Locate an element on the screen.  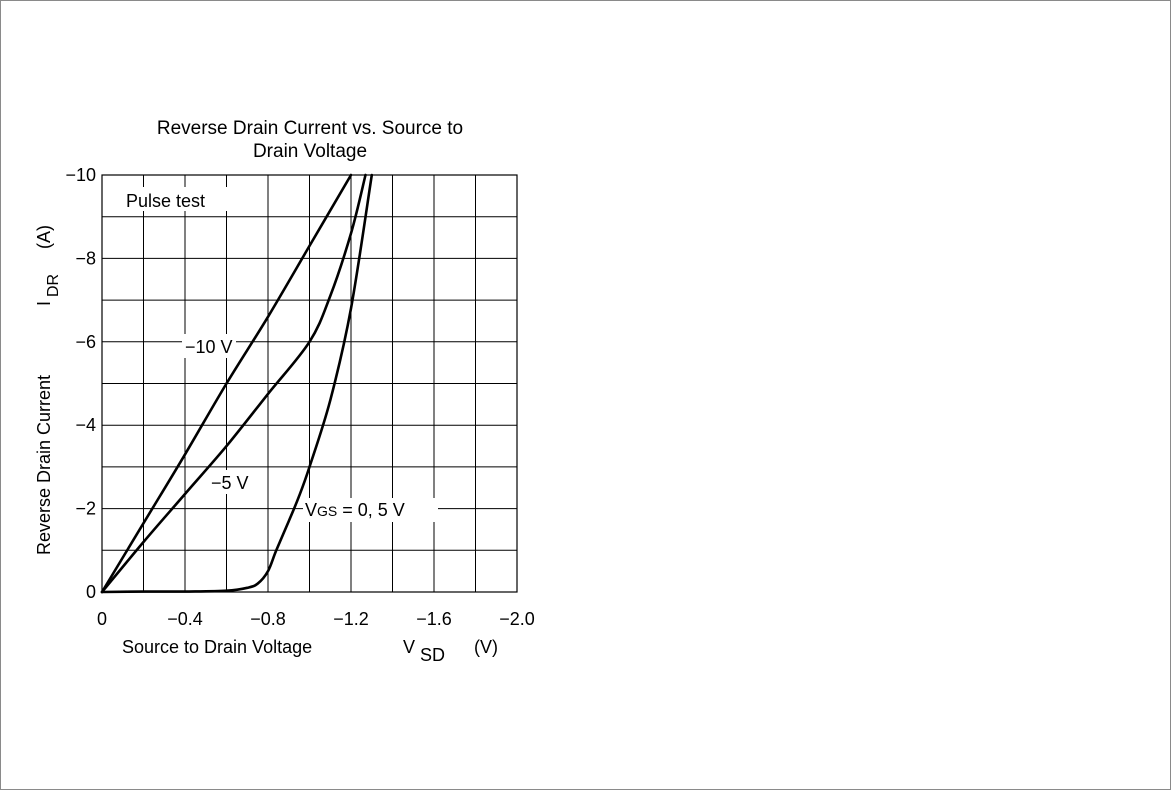
y-axis-label: Reverse Drain Current I DR (A) is located at coordinates (48, 390).